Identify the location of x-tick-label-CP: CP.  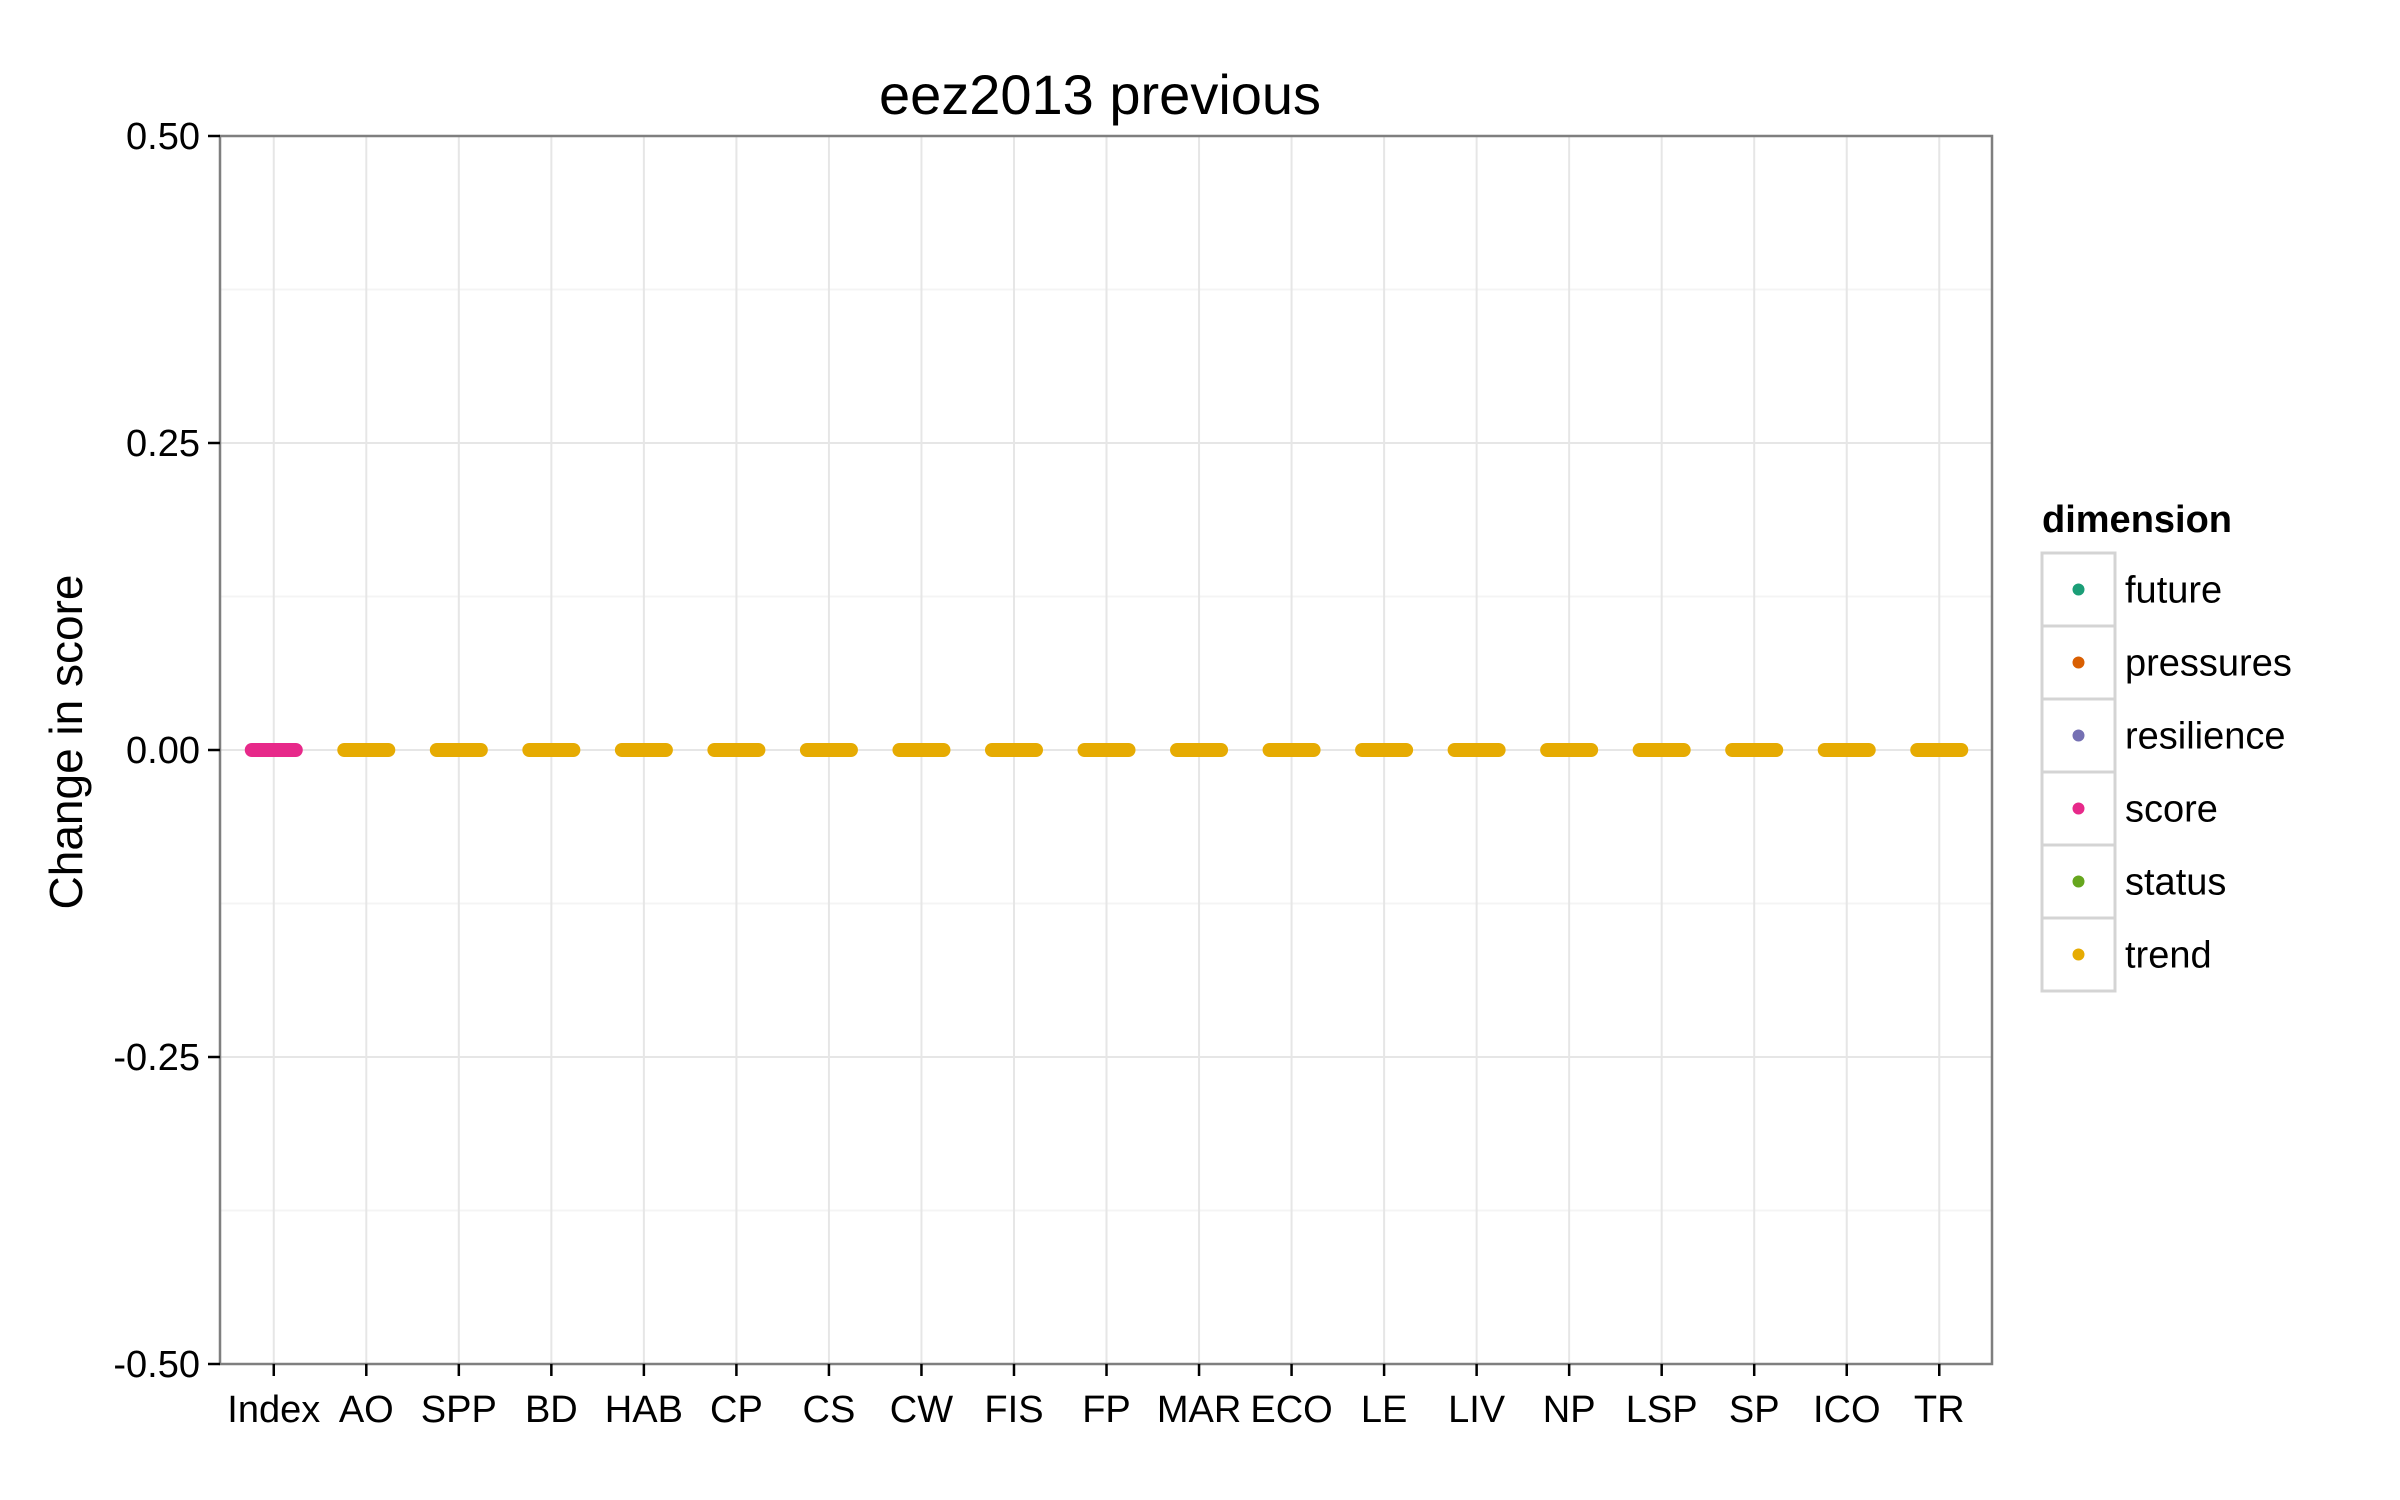
(736, 1410).